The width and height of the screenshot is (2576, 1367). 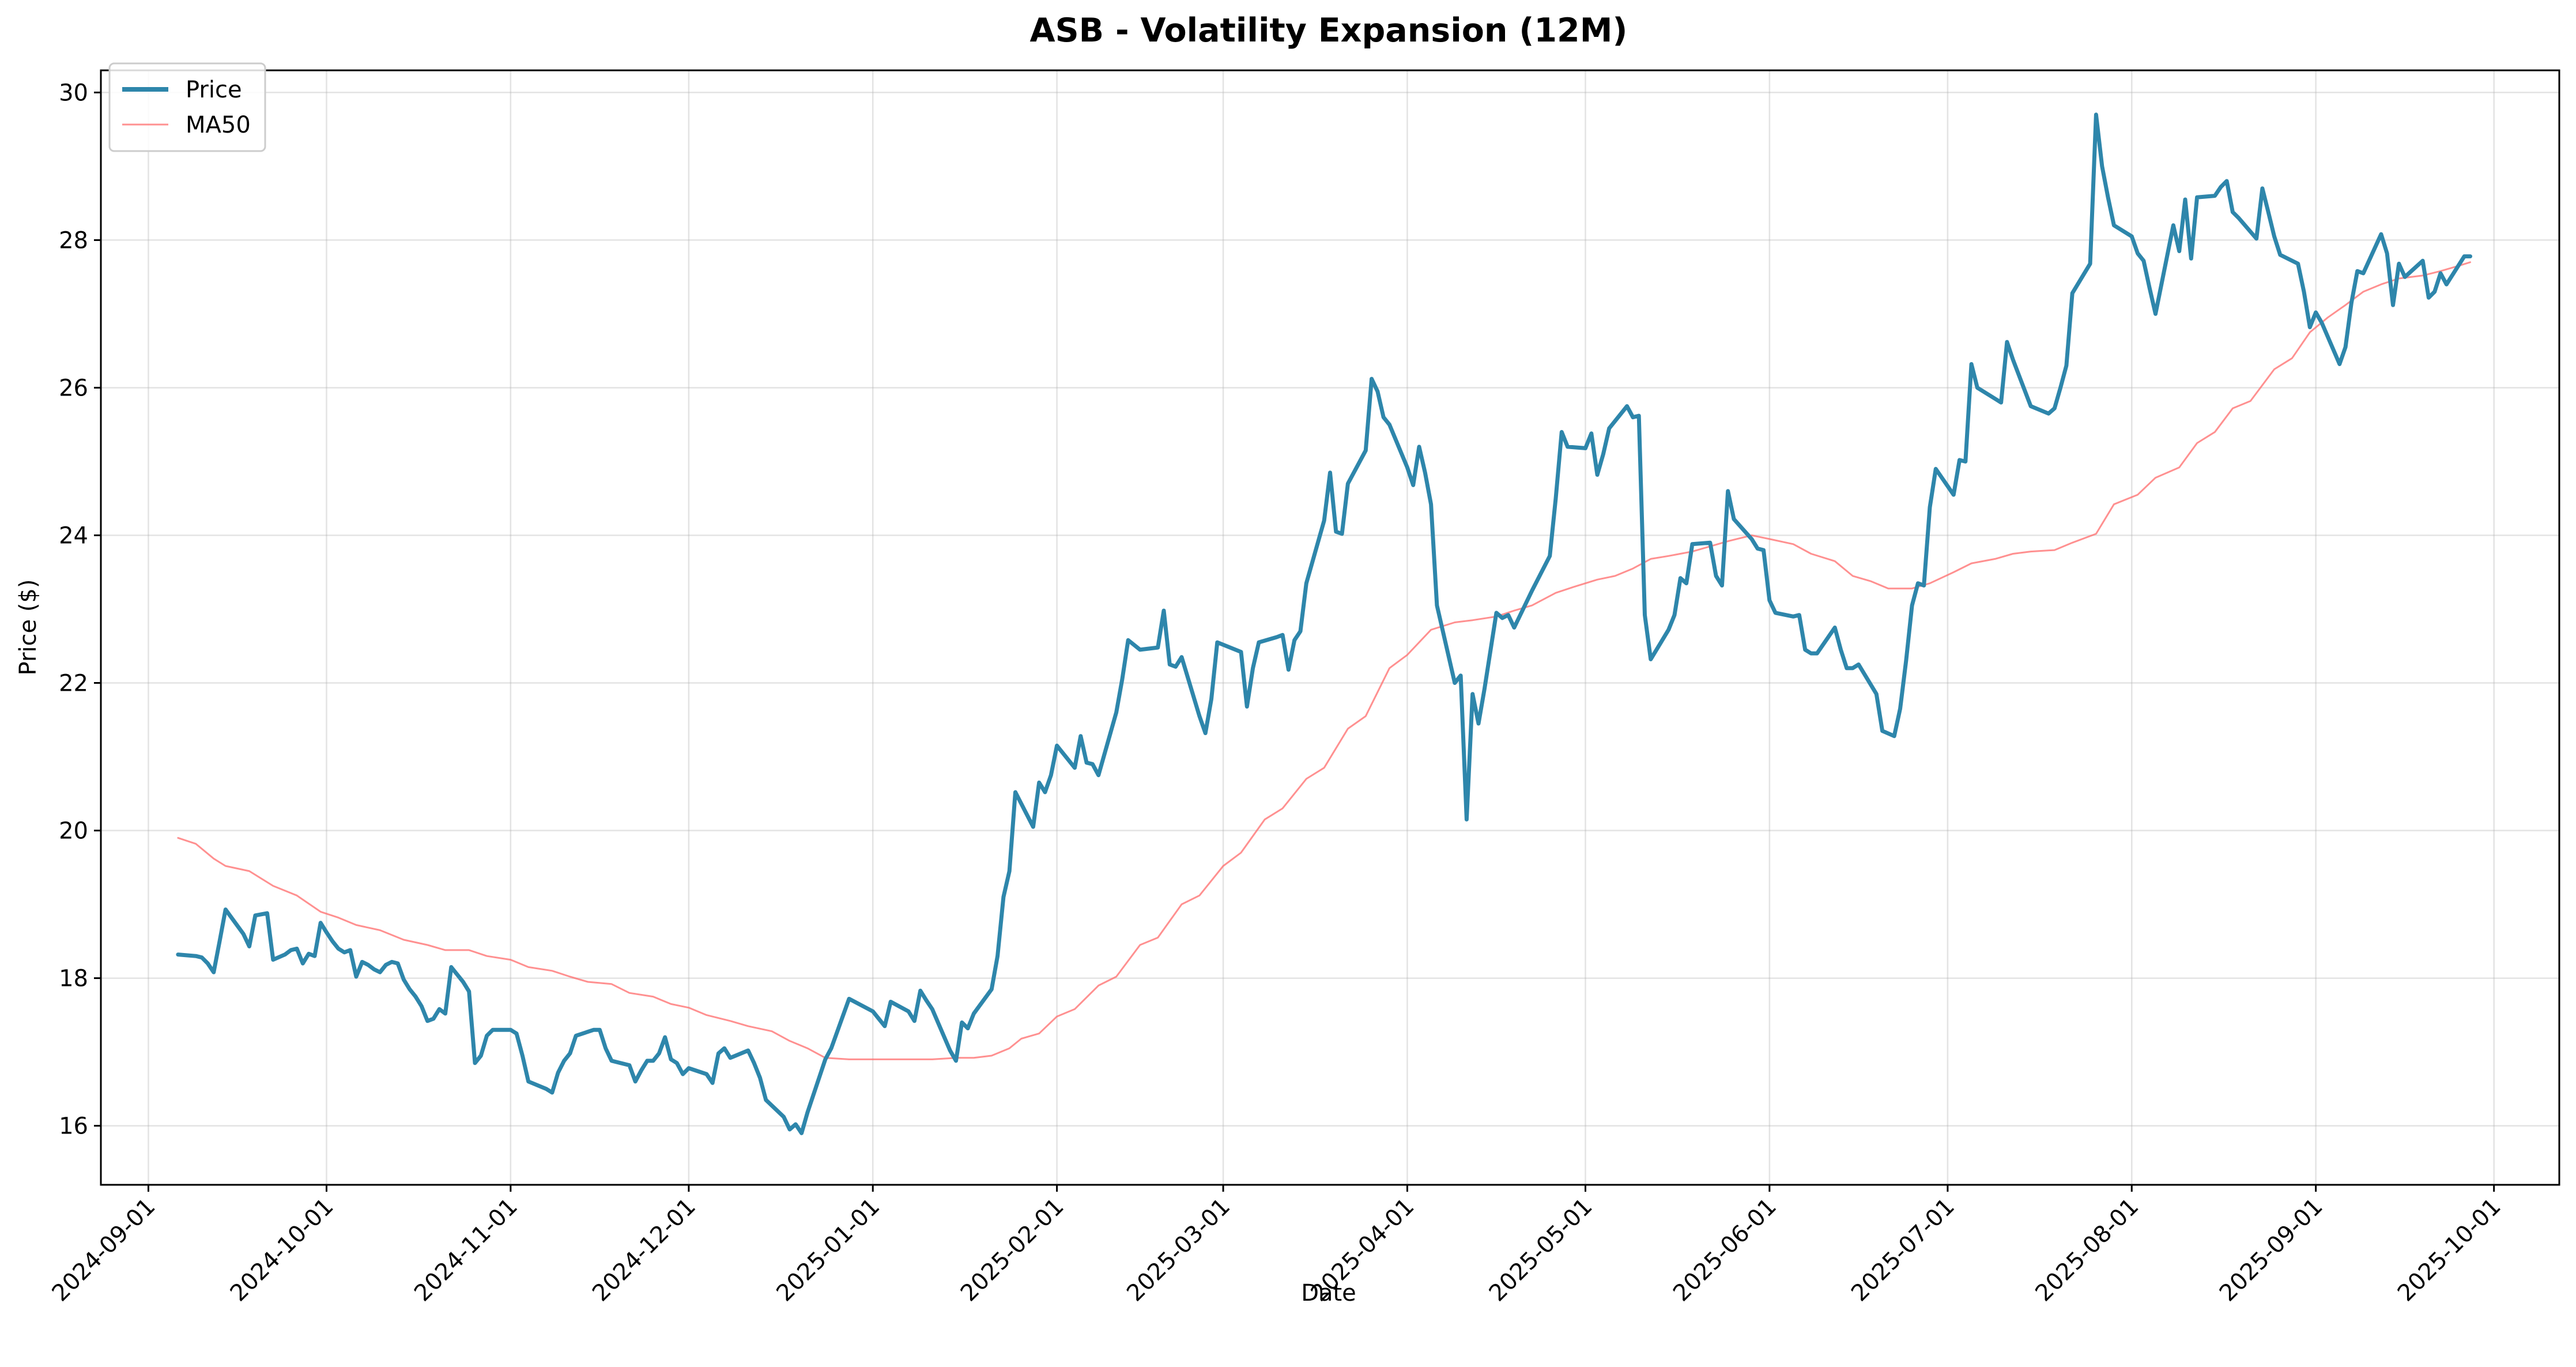 I want to click on legend-box, so click(x=187, y=107).